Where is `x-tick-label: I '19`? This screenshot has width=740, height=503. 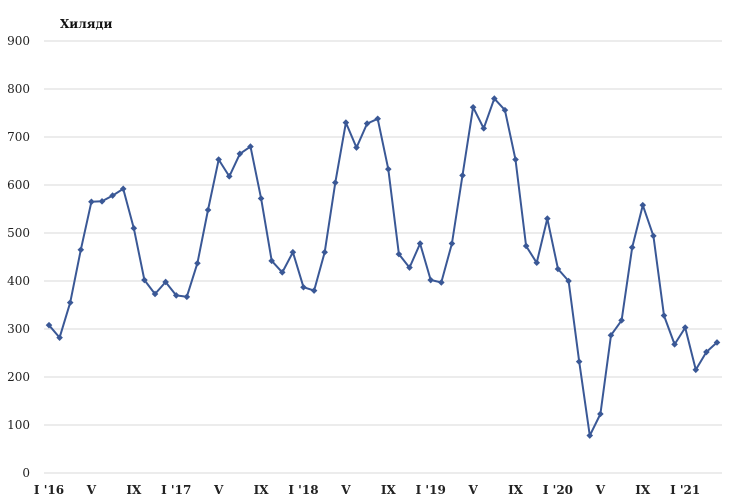 x-tick-label: I '19 is located at coordinates (431, 490).